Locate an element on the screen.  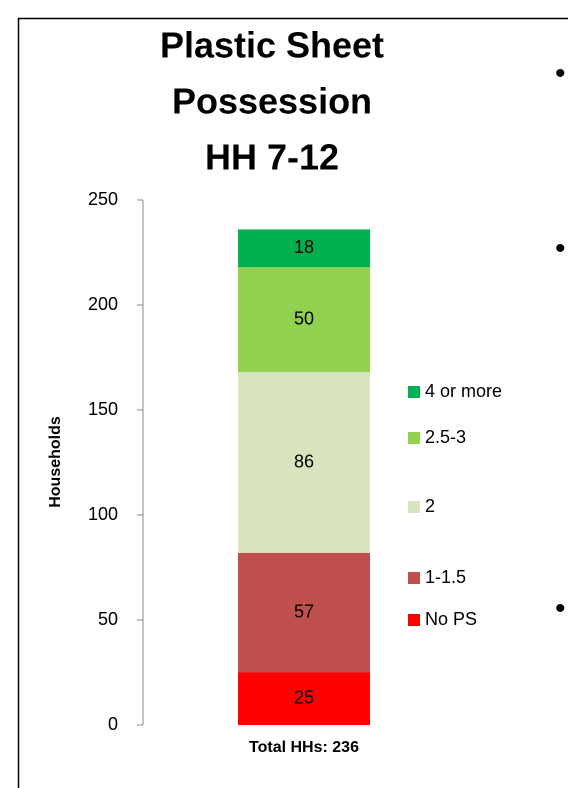
legend-label: 2 is located at coordinates (430, 506).